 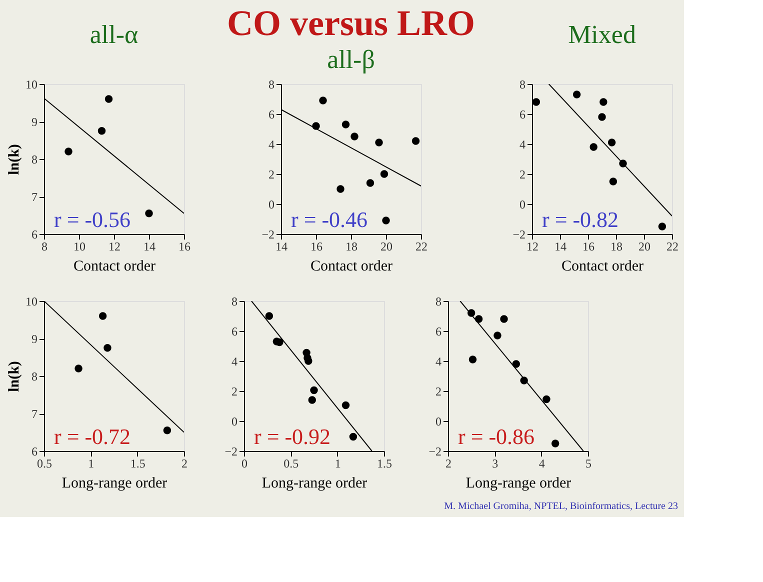 I want to click on x-tick-label: 4, so click(x=541, y=463).